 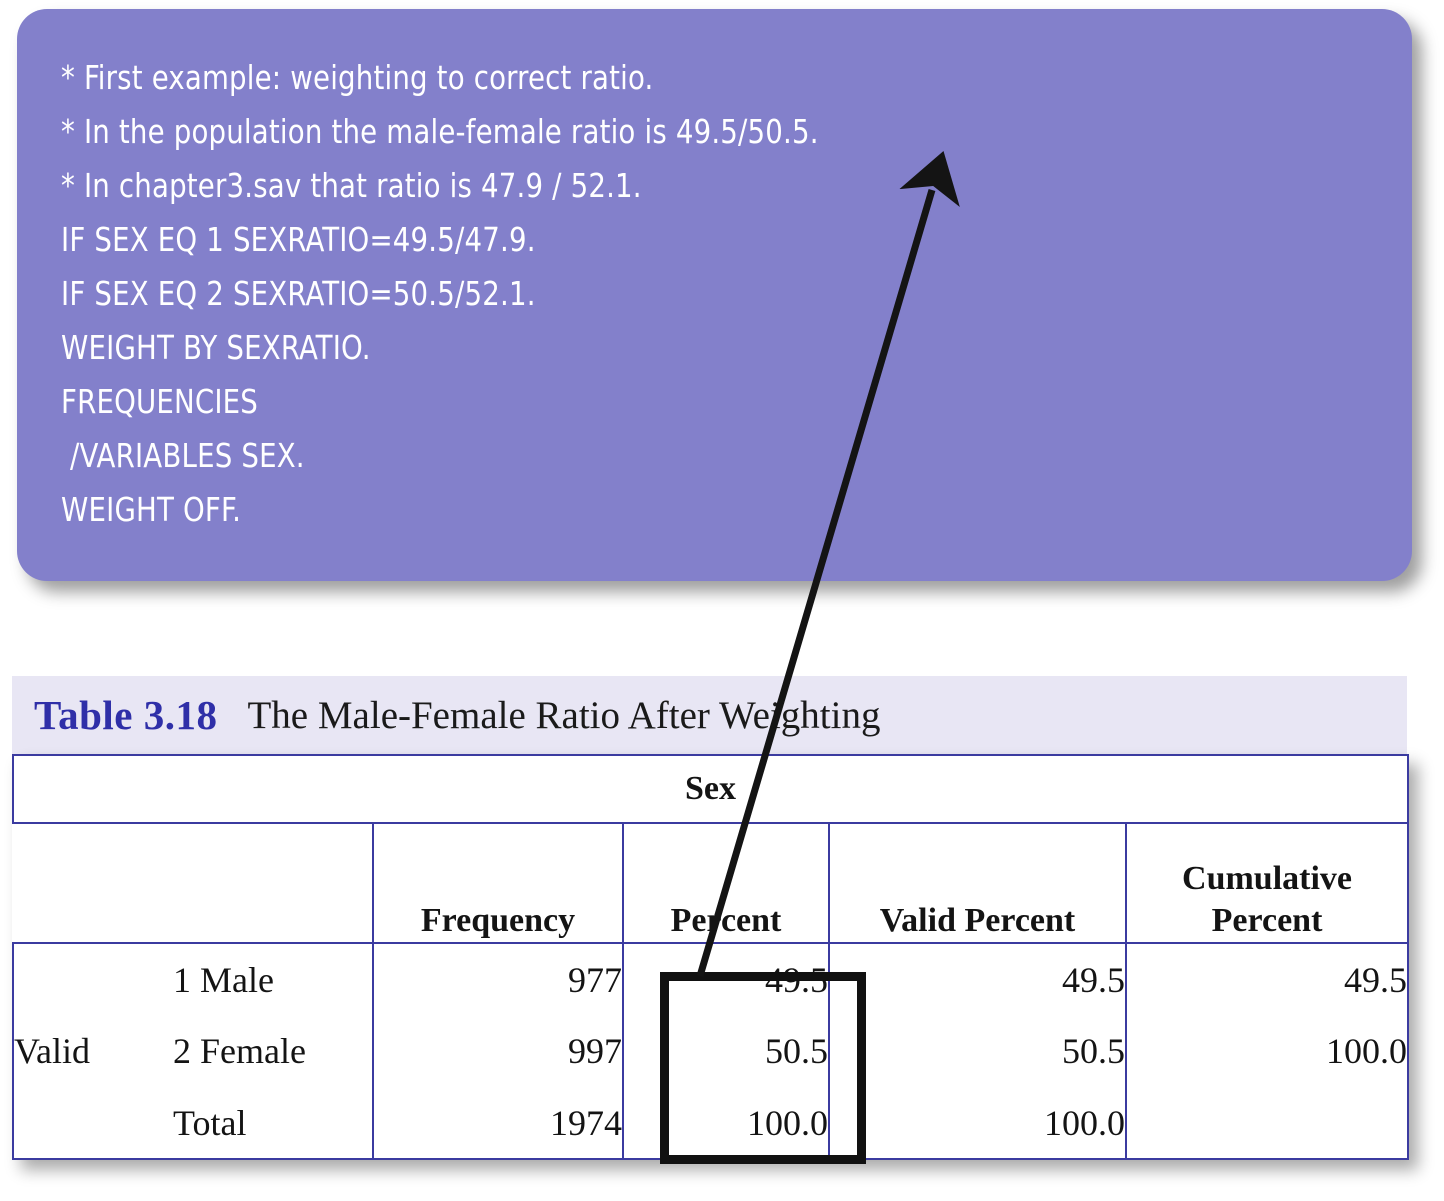 I want to click on column-header-blank-group, so click(x=93, y=883).